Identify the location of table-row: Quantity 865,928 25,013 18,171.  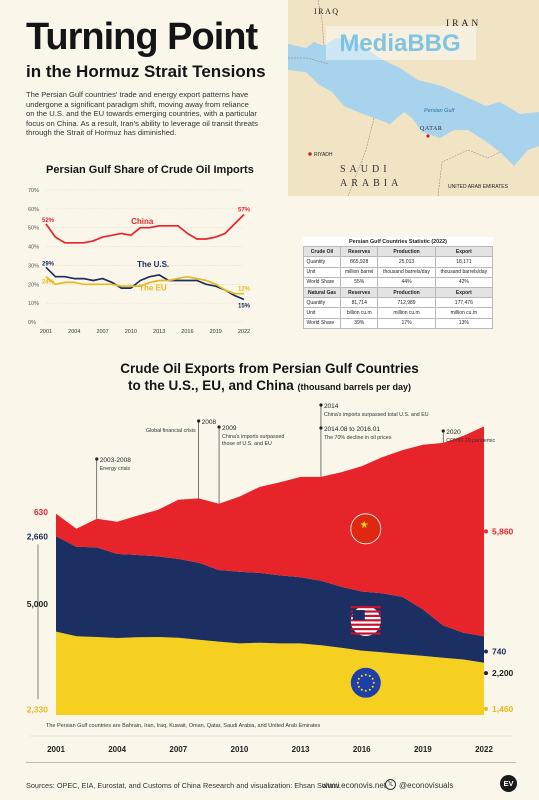
(398, 262).